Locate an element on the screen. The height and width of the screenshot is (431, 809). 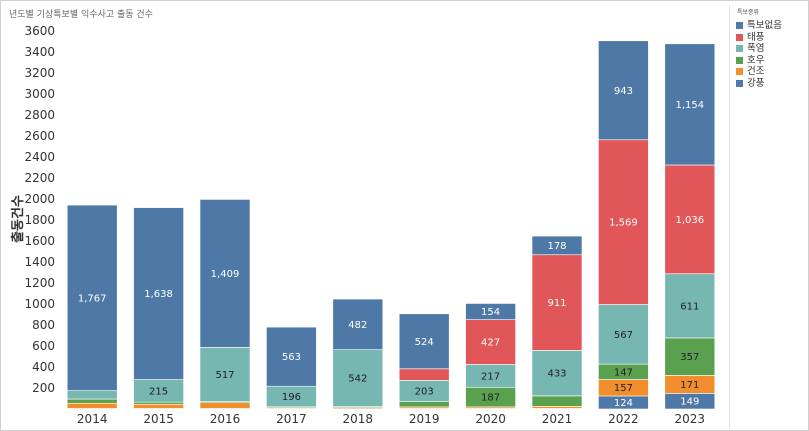
legend-label: 특보없음 is located at coordinates (764, 26).